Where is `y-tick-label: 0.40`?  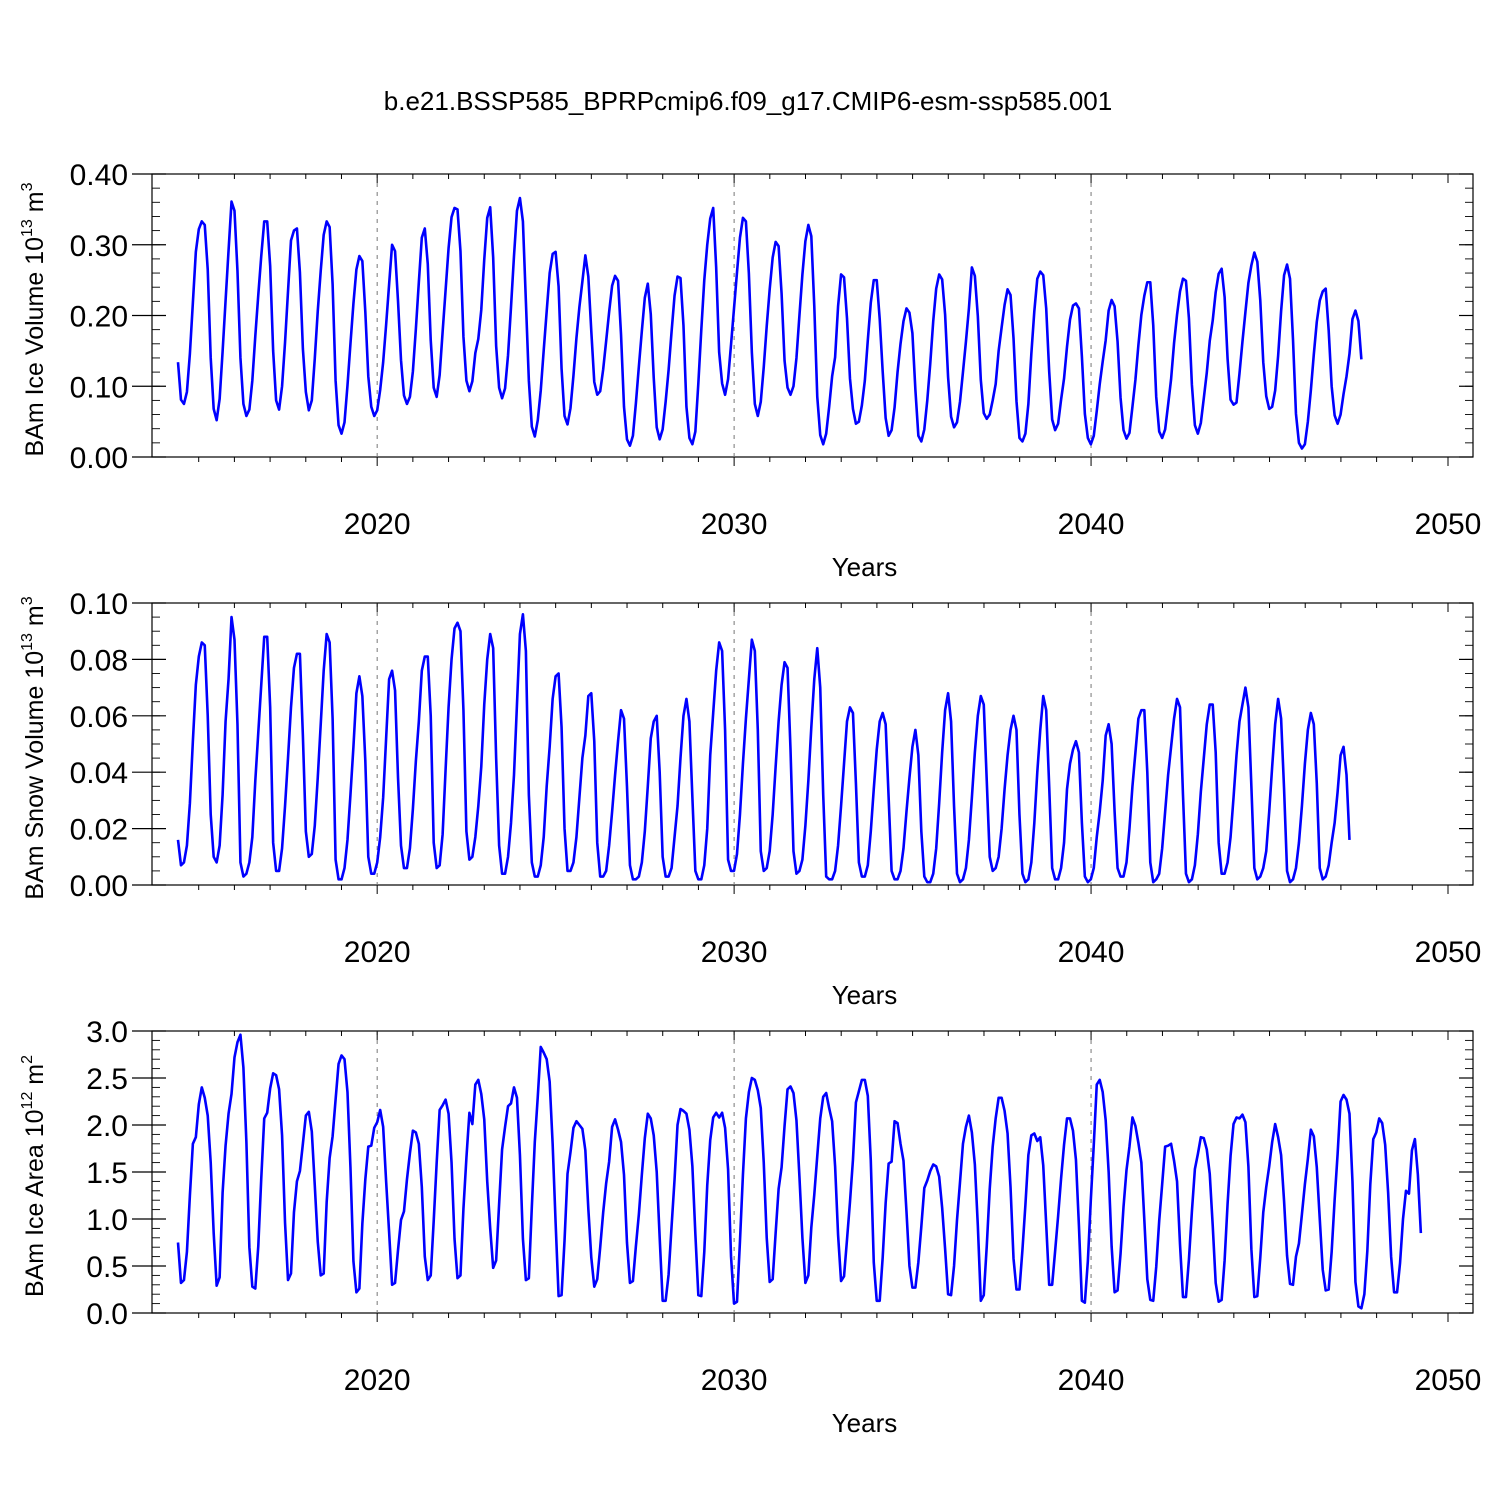
y-tick-label: 0.40 is located at coordinates (99, 175).